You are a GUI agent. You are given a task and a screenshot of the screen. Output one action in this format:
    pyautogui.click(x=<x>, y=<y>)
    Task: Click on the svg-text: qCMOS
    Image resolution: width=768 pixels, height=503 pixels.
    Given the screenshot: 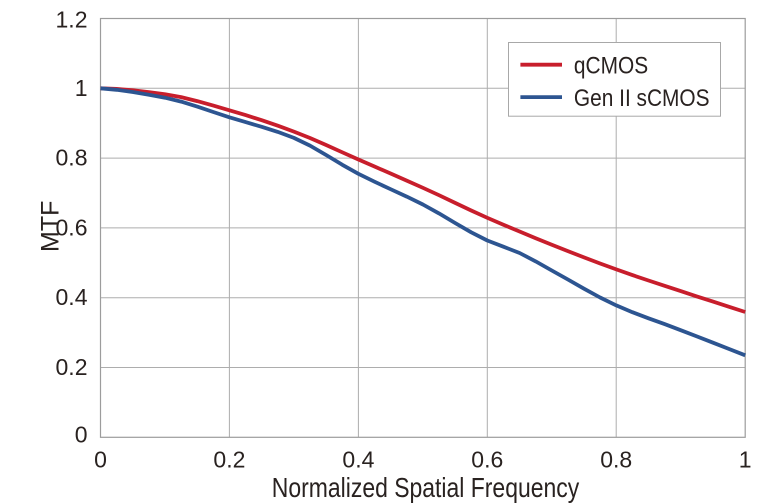 What is the action you would take?
    pyautogui.click(x=611, y=65)
    